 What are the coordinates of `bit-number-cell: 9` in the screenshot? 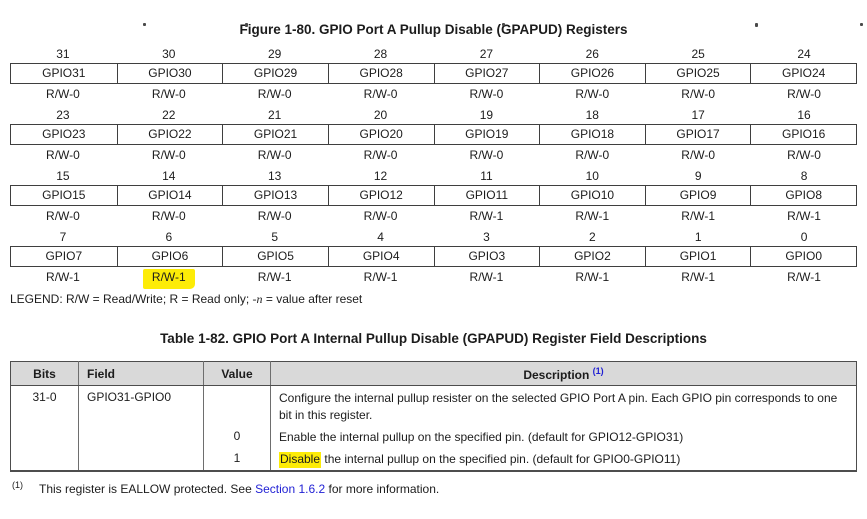 It's located at (698, 176).